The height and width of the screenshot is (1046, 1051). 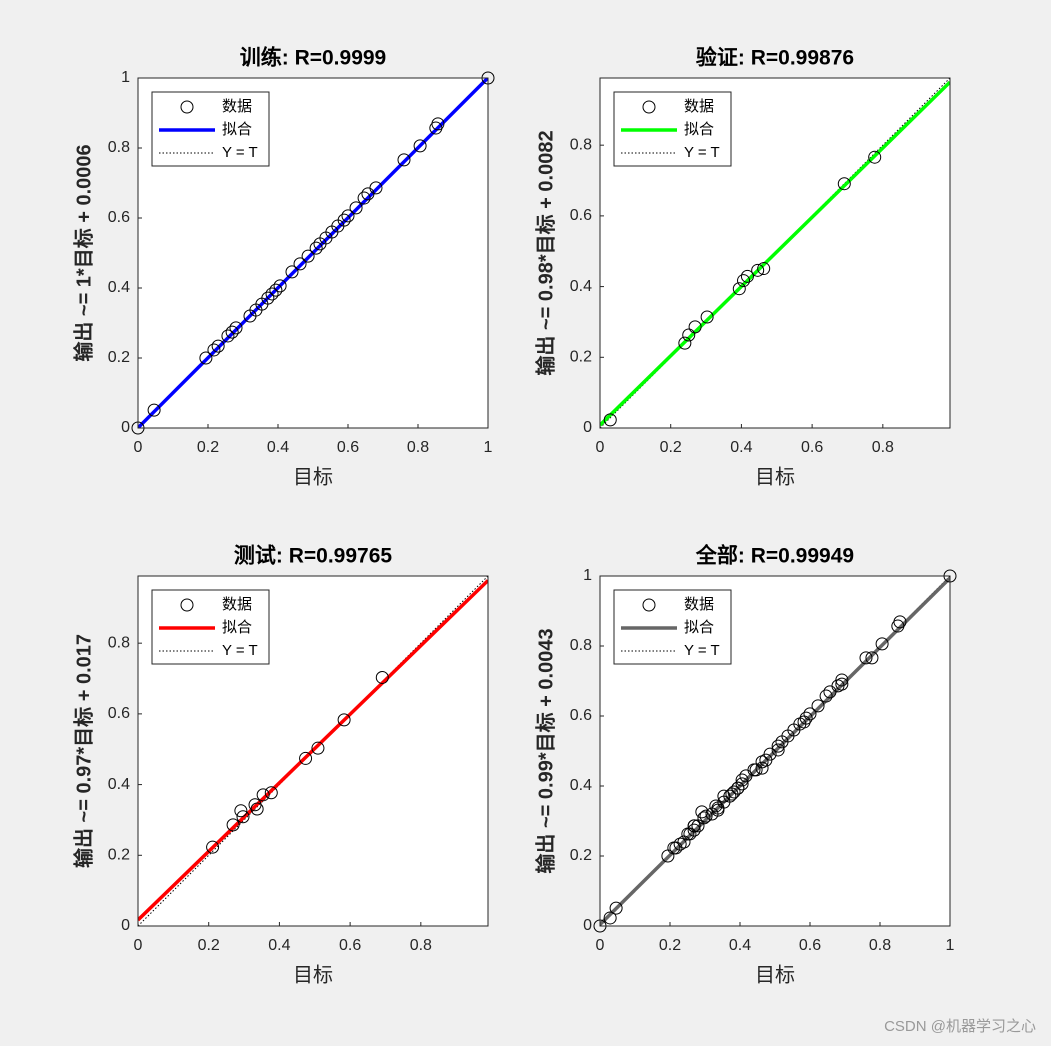 What do you see at coordinates (587, 575) in the screenshot?
I see `y-tick-label: 1` at bounding box center [587, 575].